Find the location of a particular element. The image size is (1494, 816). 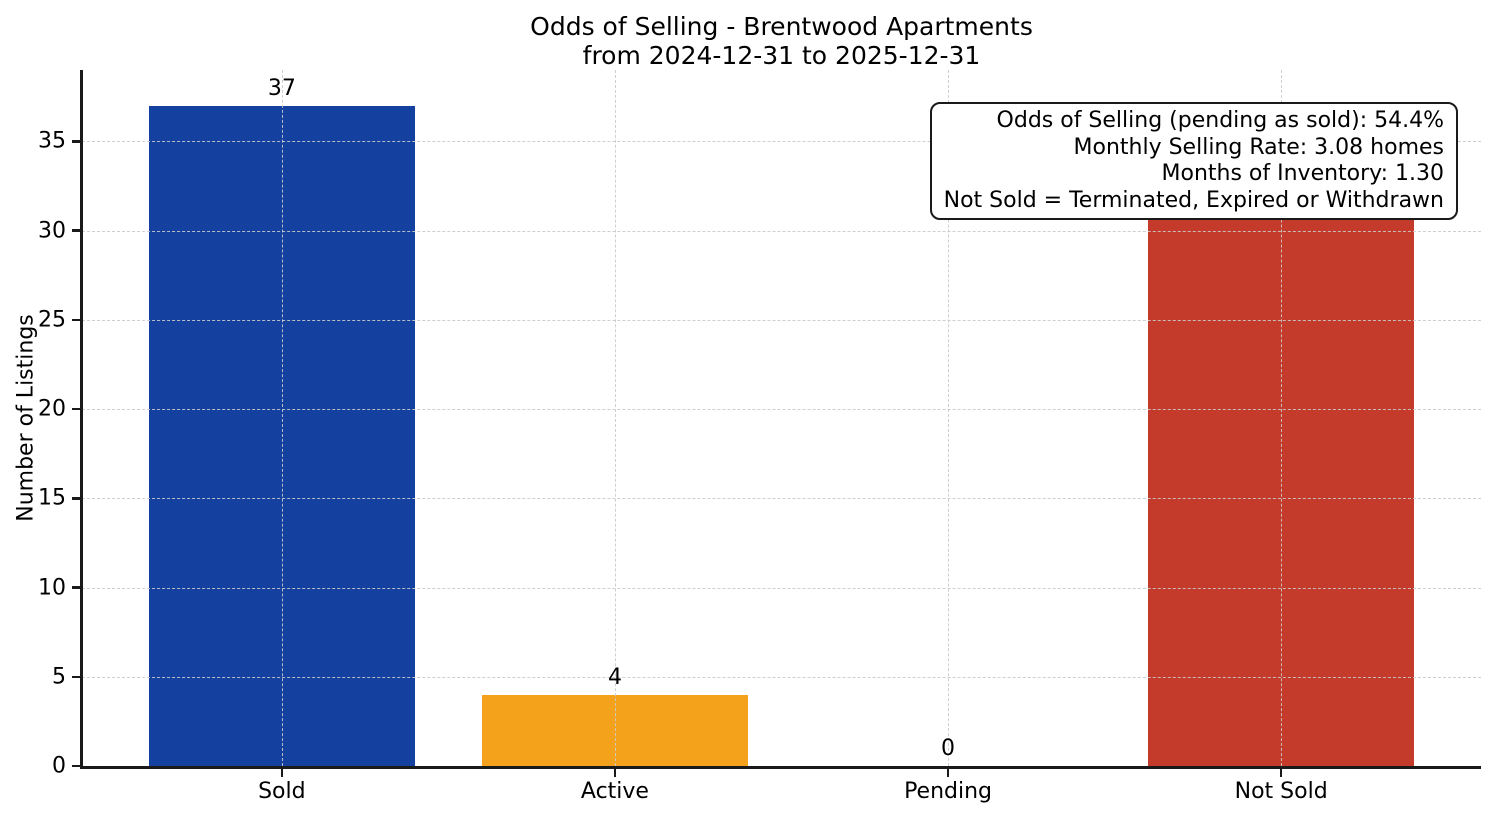

bar-not-sold is located at coordinates (1281, 489).